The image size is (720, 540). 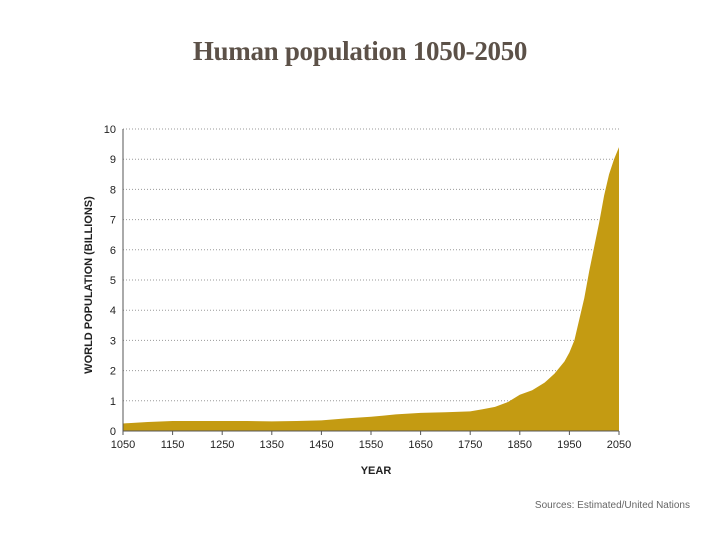 I want to click on y-tick-label: 10, so click(x=110, y=130).